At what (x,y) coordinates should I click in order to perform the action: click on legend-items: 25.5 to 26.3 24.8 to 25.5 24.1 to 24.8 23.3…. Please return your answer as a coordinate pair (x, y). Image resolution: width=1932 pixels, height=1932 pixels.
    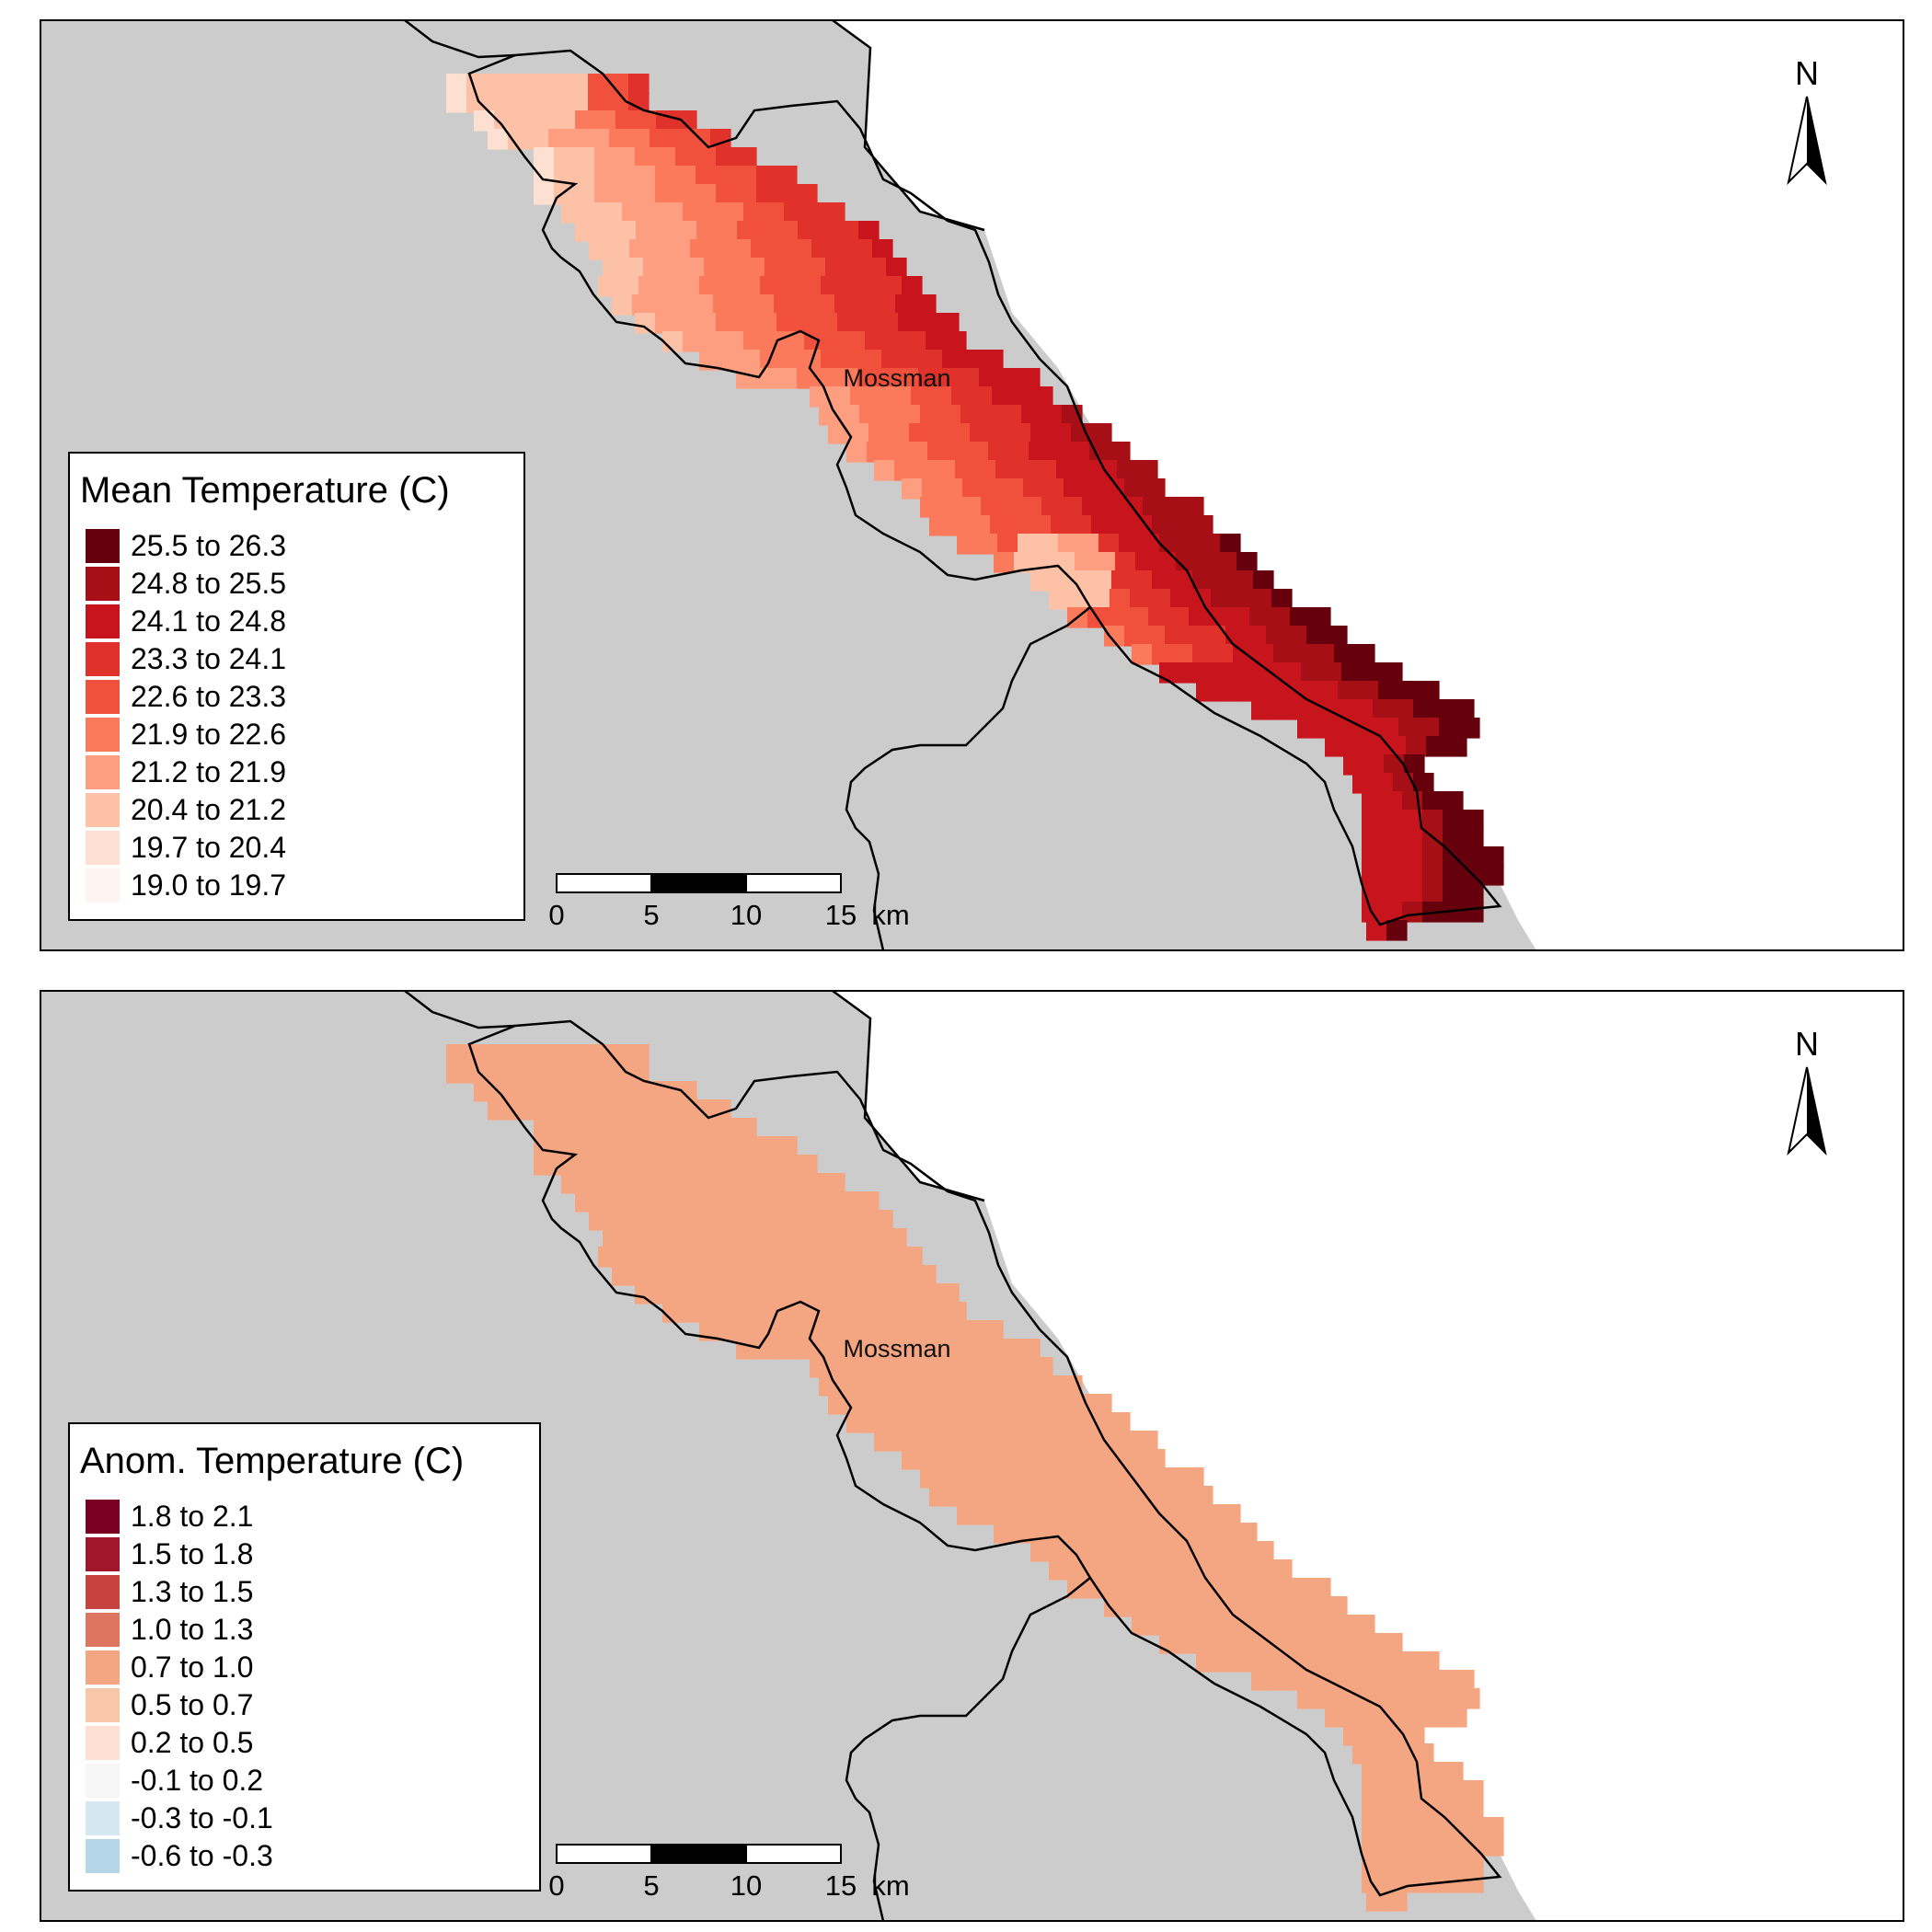
    Looking at the image, I should click on (186, 716).